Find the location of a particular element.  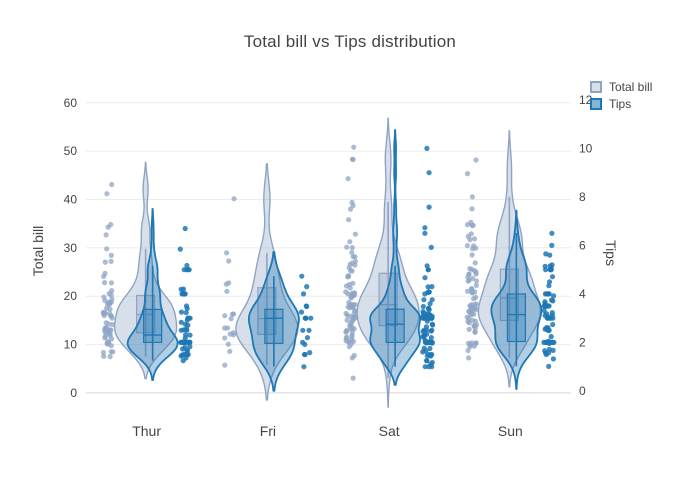

total-bill-swatch-icon is located at coordinates (596, 87).